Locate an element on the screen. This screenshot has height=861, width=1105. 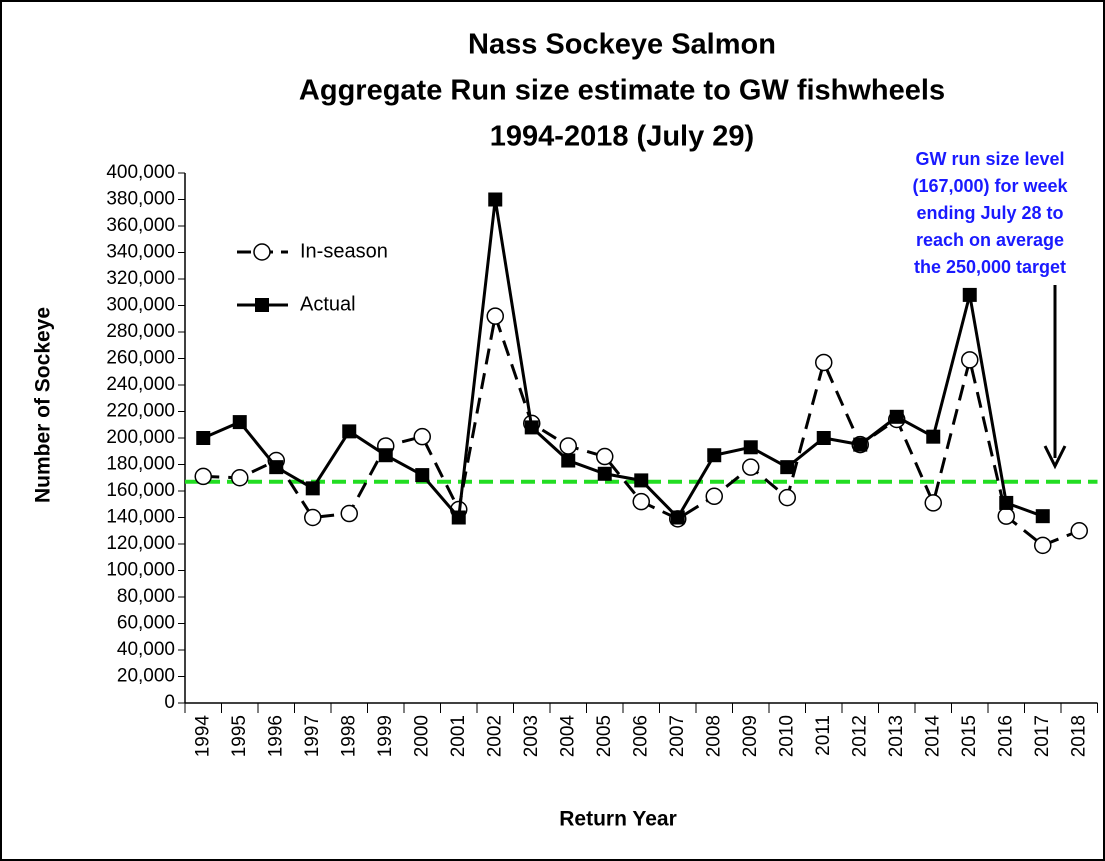
x-tick-label: 1998 is located at coordinates (348, 736).